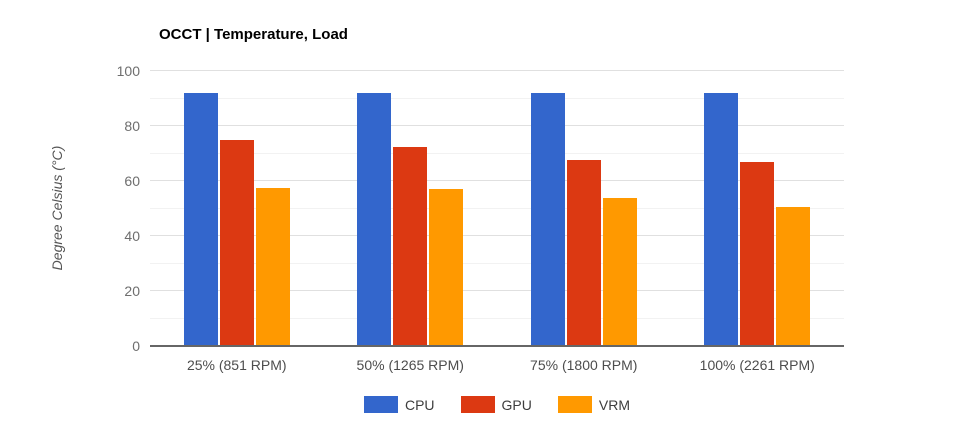 The image size is (965, 440). Describe the element at coordinates (136, 346) in the screenshot. I see `y-tick-label-0: 0` at that location.